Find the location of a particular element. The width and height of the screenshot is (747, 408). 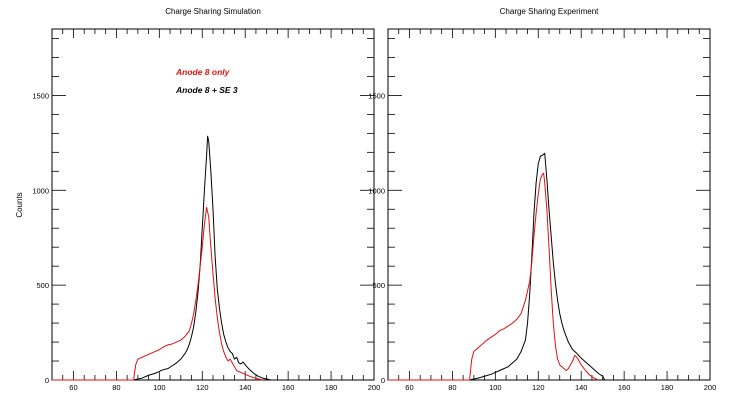

experiment-y-tick-label: 1500 is located at coordinates (376, 95).